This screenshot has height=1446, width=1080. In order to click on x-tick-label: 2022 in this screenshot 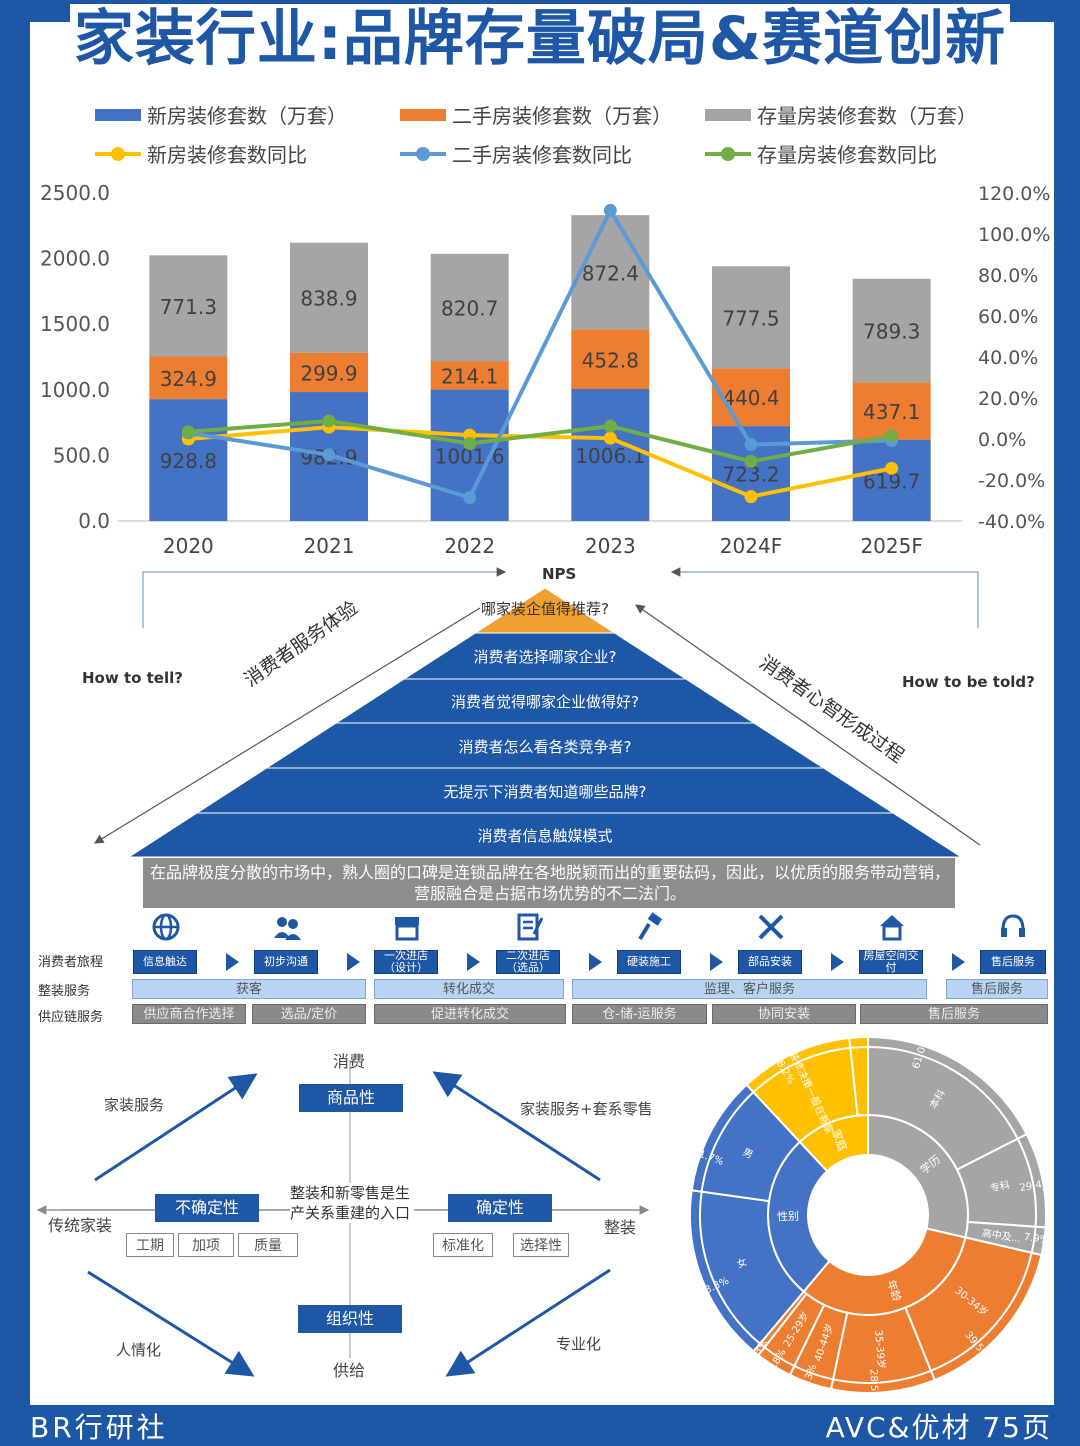, I will do `click(469, 546)`.